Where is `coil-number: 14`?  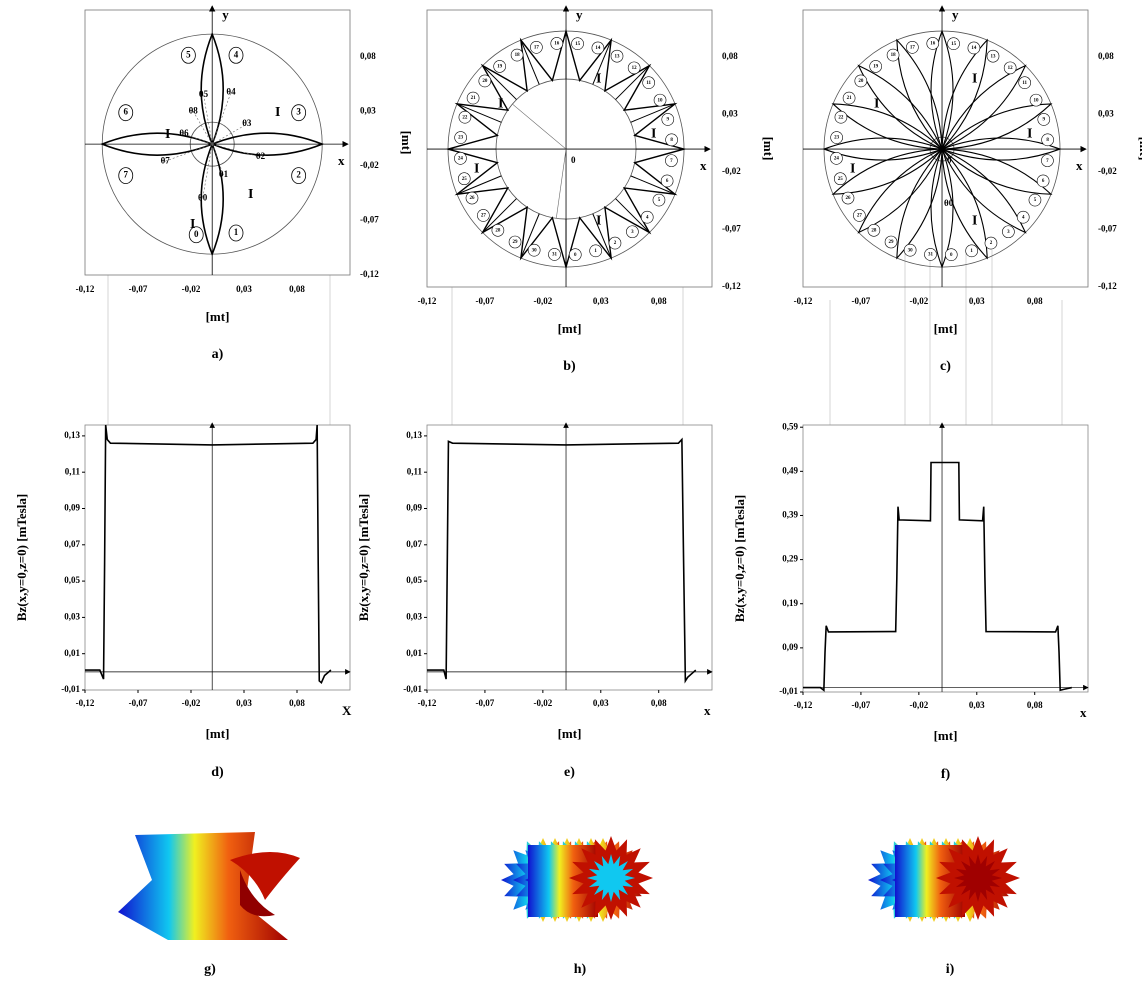
coil-number: 14 is located at coordinates (598, 48).